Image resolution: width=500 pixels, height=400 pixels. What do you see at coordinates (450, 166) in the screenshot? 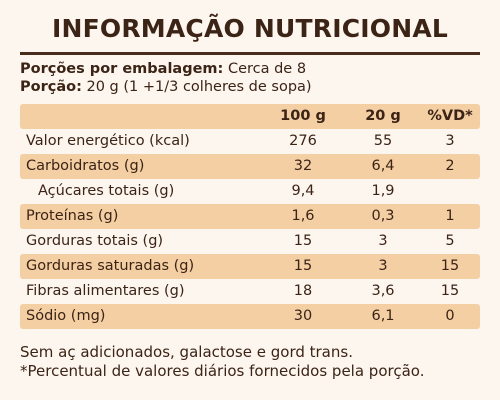
I see `value-vd: 2` at bounding box center [450, 166].